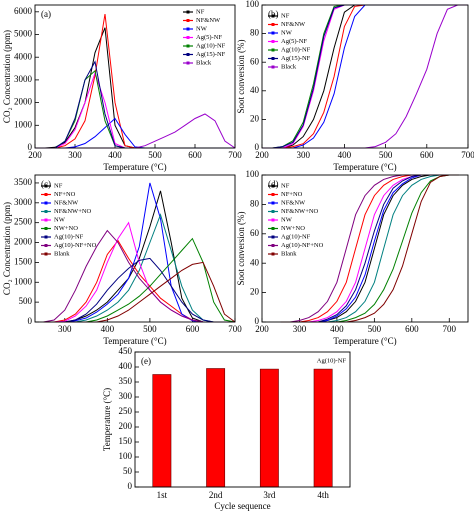  I want to click on legend-label: NW+NO, so click(293, 228).